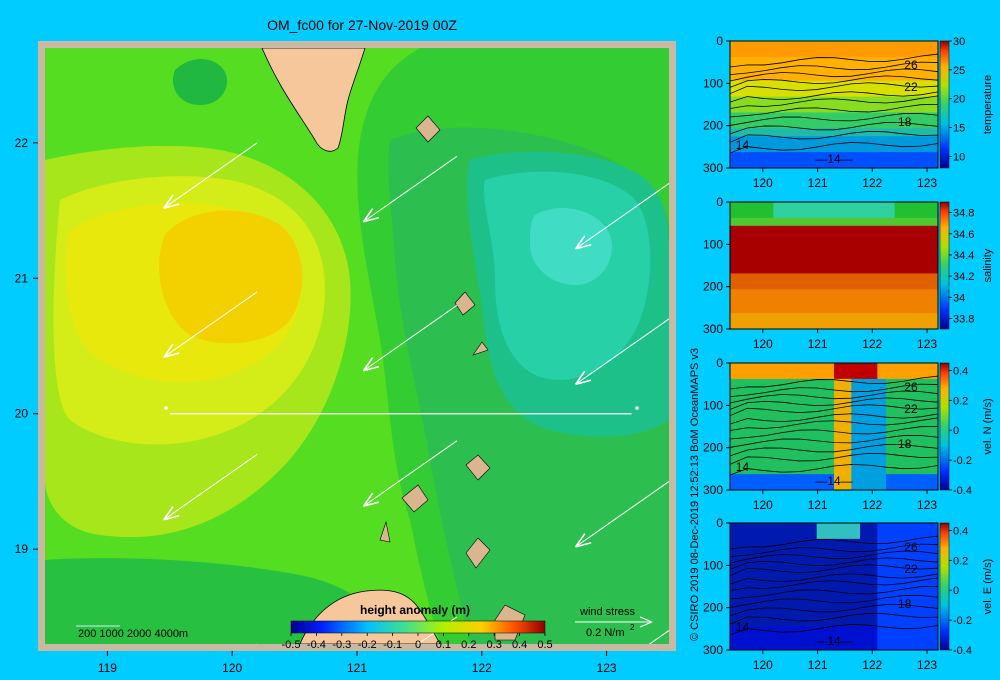 This screenshot has width=1000, height=680. I want to click on section-colorbar-tick-label: 34, so click(959, 298).